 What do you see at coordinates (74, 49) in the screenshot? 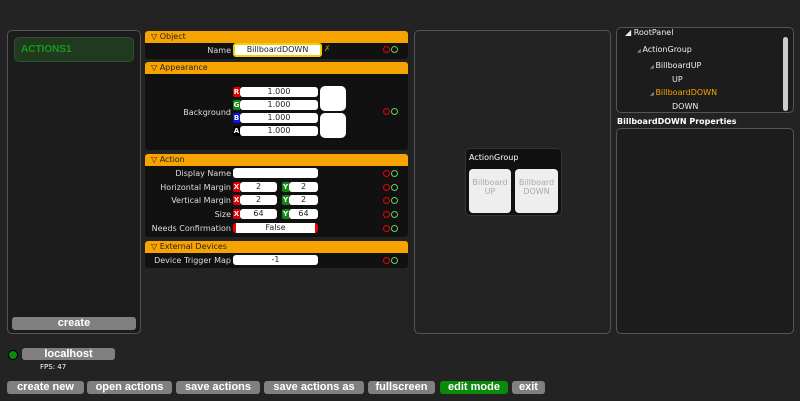
I see `action-item: ACTIONS1` at bounding box center [74, 49].